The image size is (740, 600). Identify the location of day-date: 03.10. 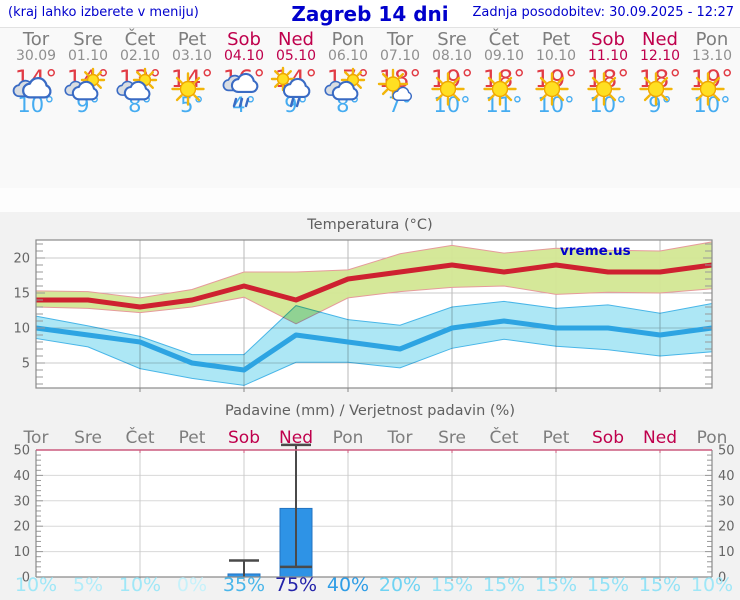
(192, 56).